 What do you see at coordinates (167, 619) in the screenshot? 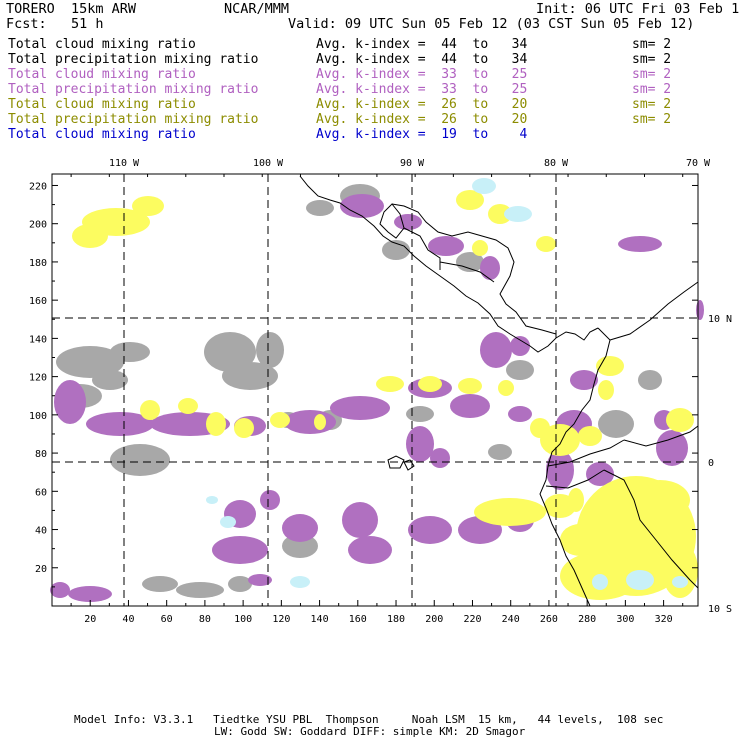
I see `x-tick-label: 60` at bounding box center [167, 619].